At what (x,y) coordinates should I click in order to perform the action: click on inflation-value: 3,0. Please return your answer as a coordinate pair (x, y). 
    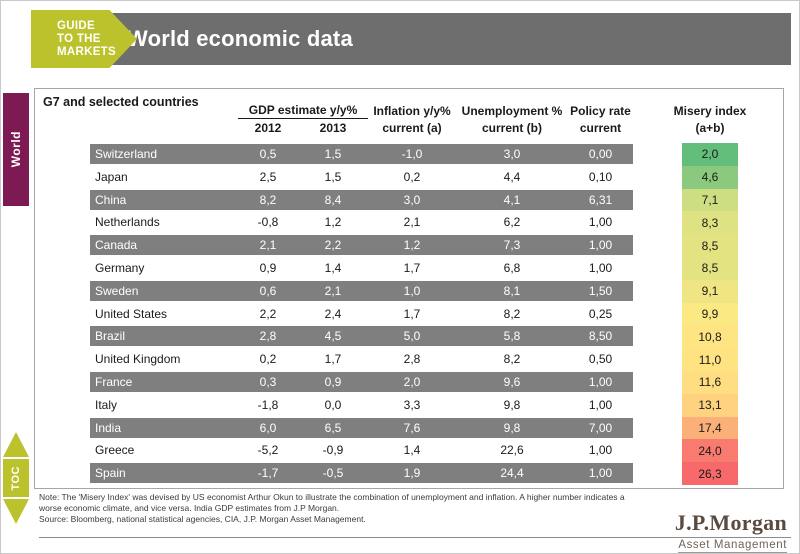
    Looking at the image, I should click on (412, 199).